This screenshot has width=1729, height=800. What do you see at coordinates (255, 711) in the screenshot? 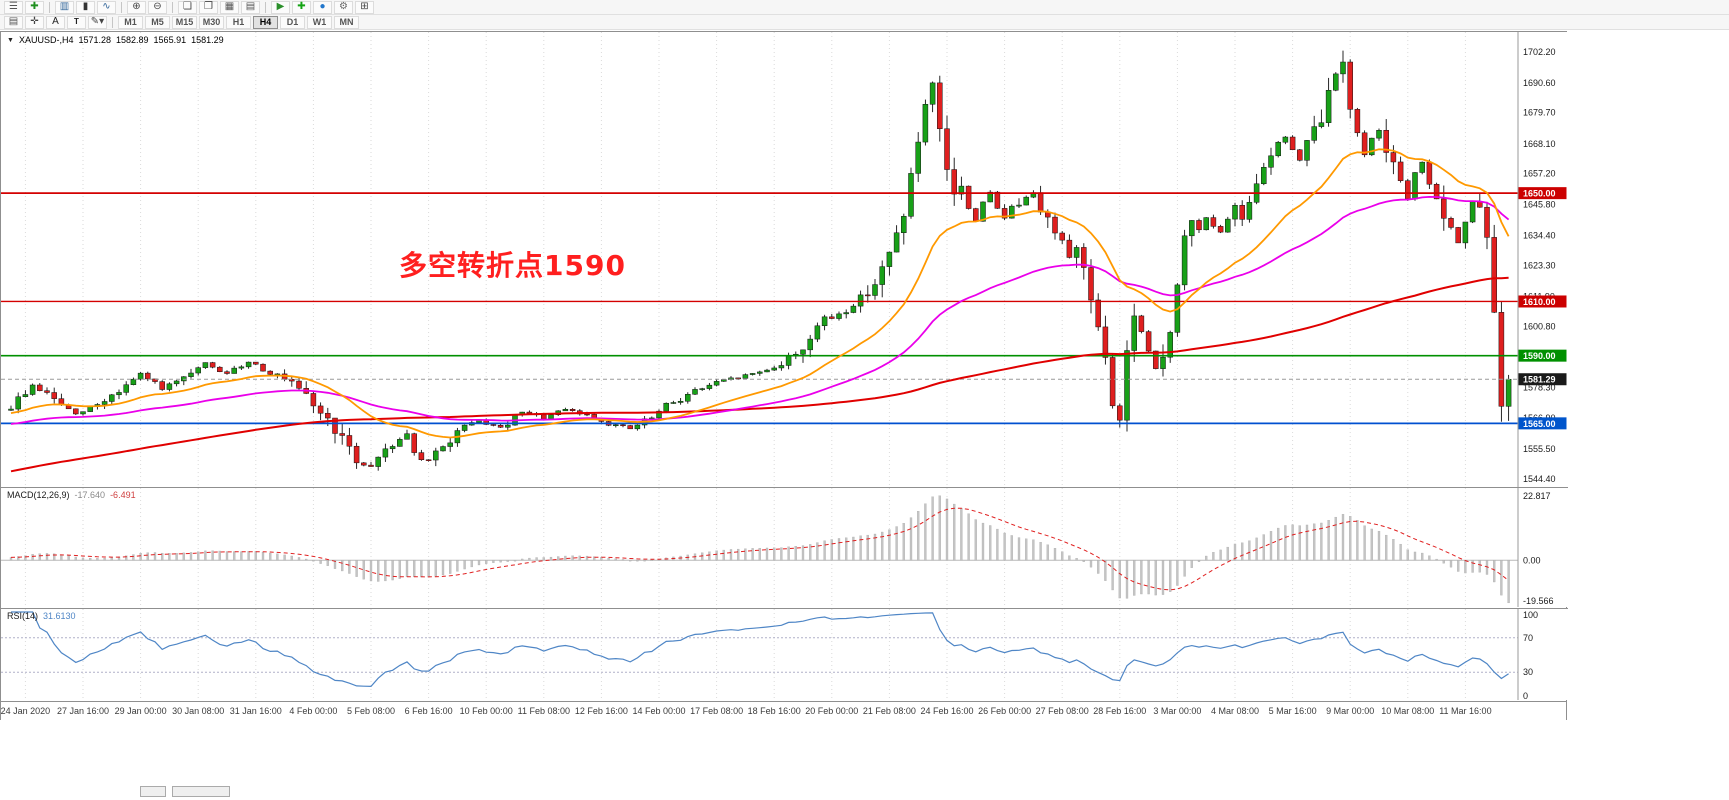
I see `time-label: 31 Jan 16:00` at bounding box center [255, 711].